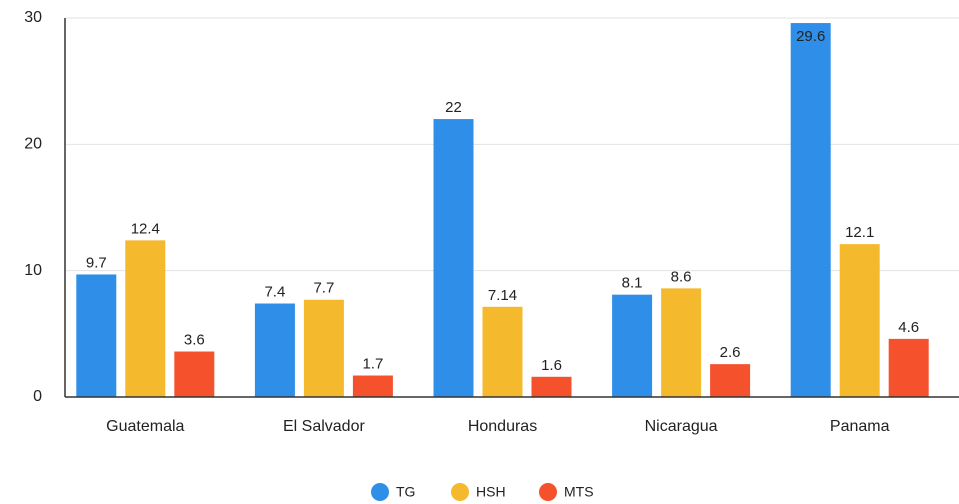 The image size is (959, 504). Describe the element at coordinates (908, 327) in the screenshot. I see `value-label: 4.6` at that location.